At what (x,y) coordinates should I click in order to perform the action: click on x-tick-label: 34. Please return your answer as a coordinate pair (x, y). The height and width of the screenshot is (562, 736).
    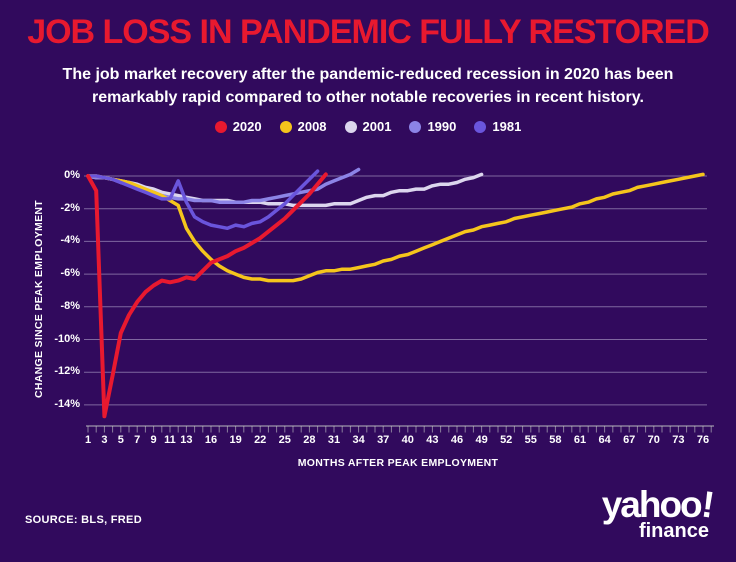
    Looking at the image, I should click on (358, 440).